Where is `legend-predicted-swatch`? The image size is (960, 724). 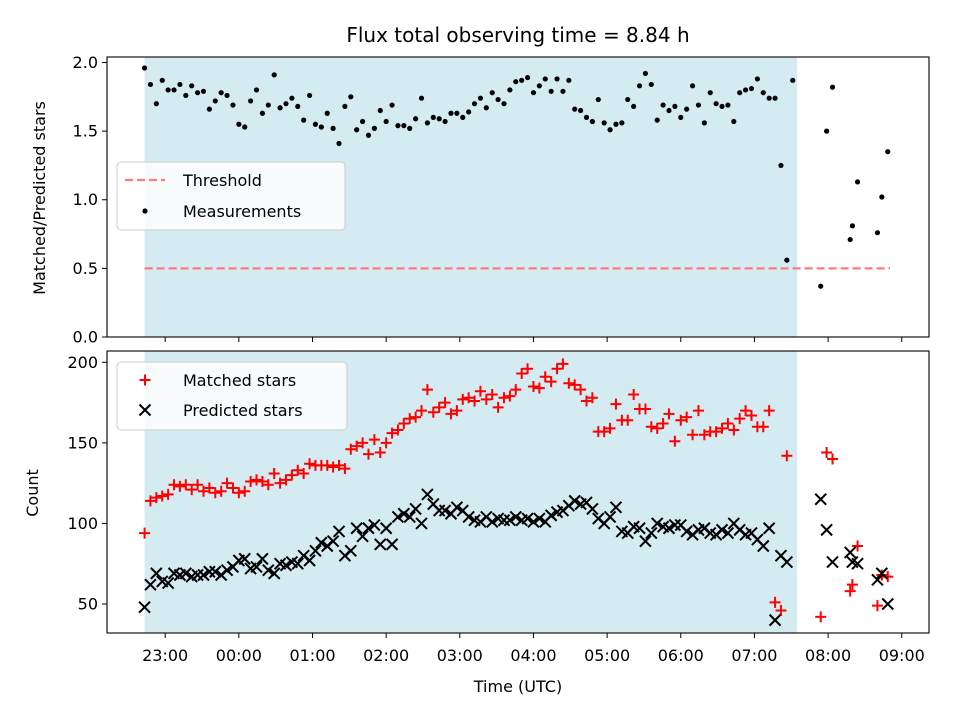
legend-predicted-swatch is located at coordinates (145, 410).